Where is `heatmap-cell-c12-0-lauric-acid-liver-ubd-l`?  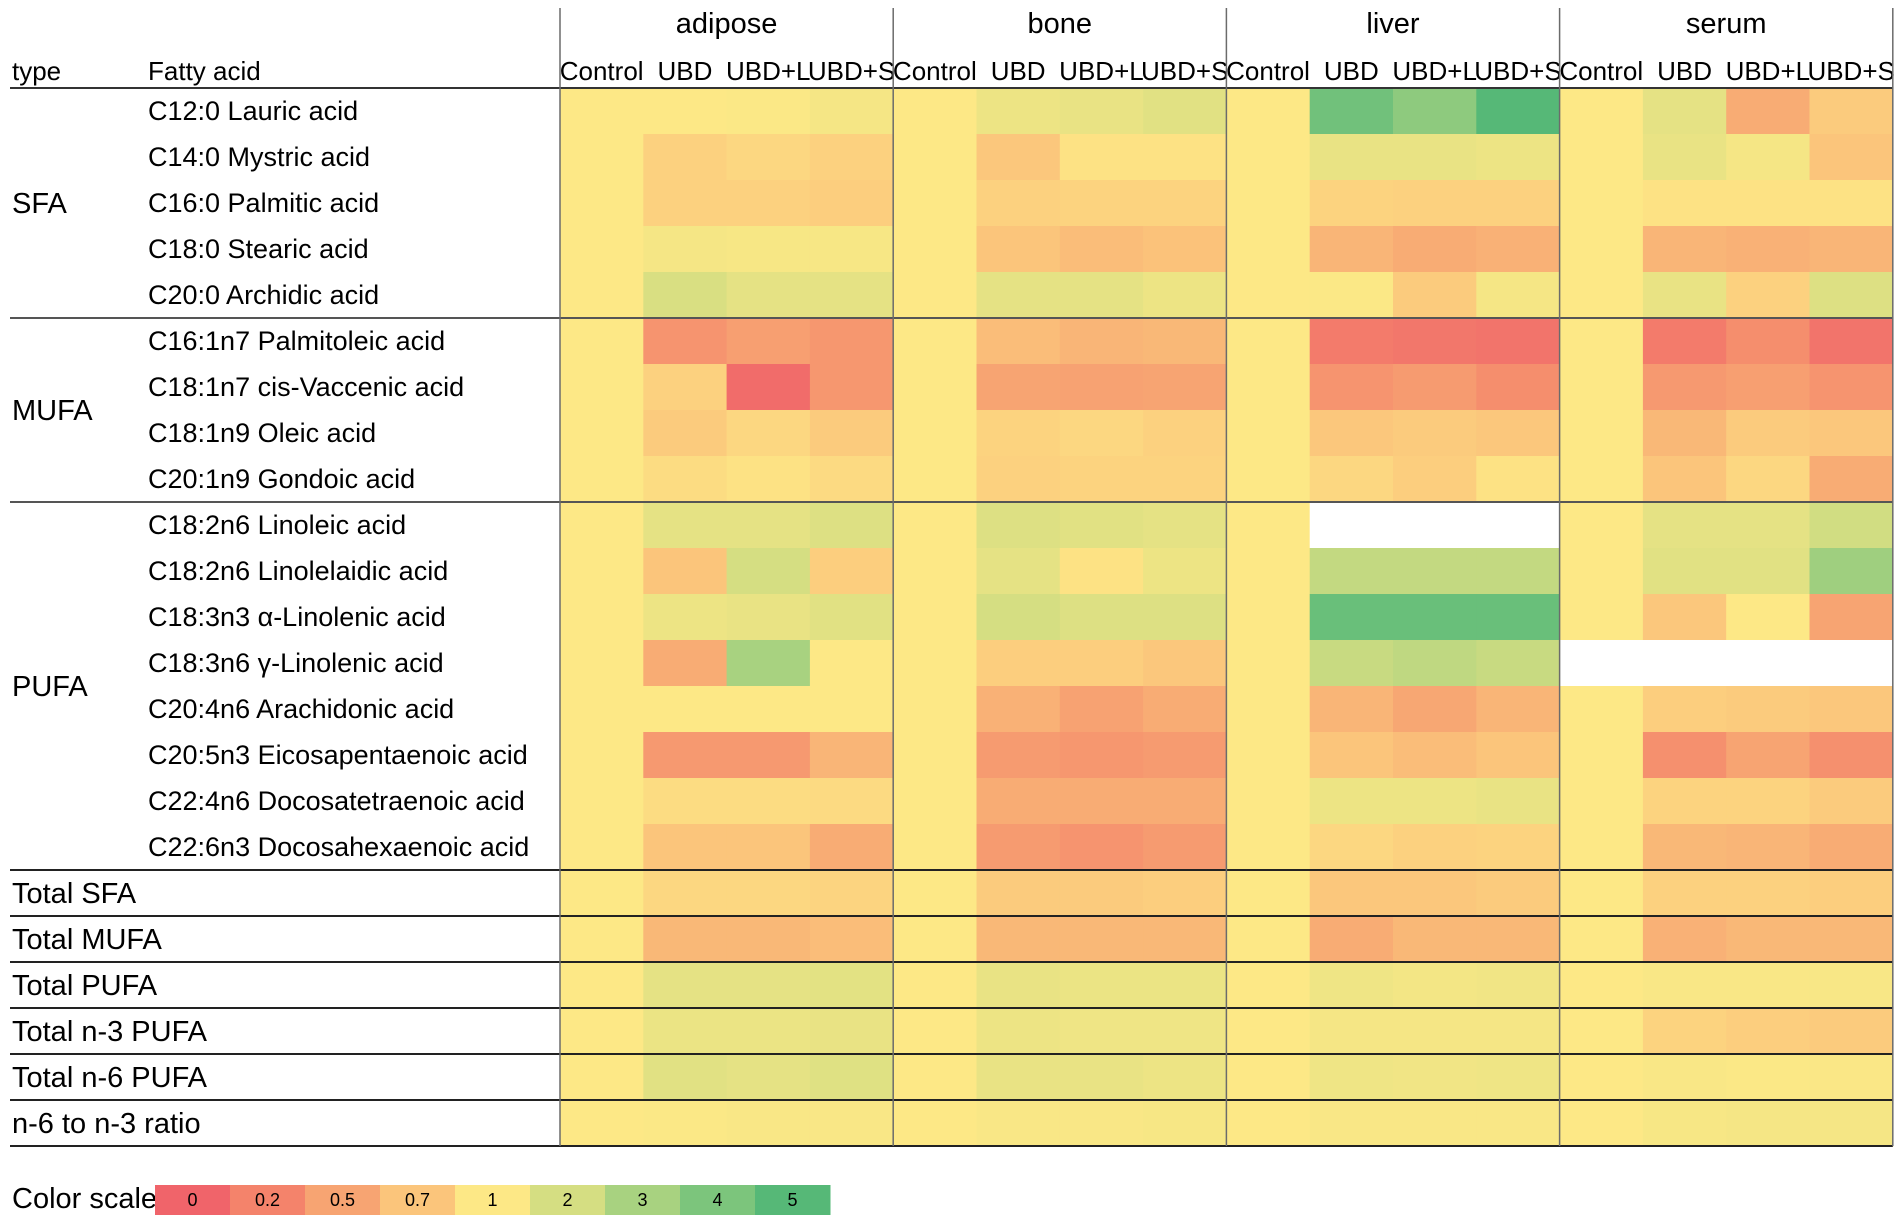
heatmap-cell-c12-0-lauric-acid-liver-ubd-l is located at coordinates (1435, 111).